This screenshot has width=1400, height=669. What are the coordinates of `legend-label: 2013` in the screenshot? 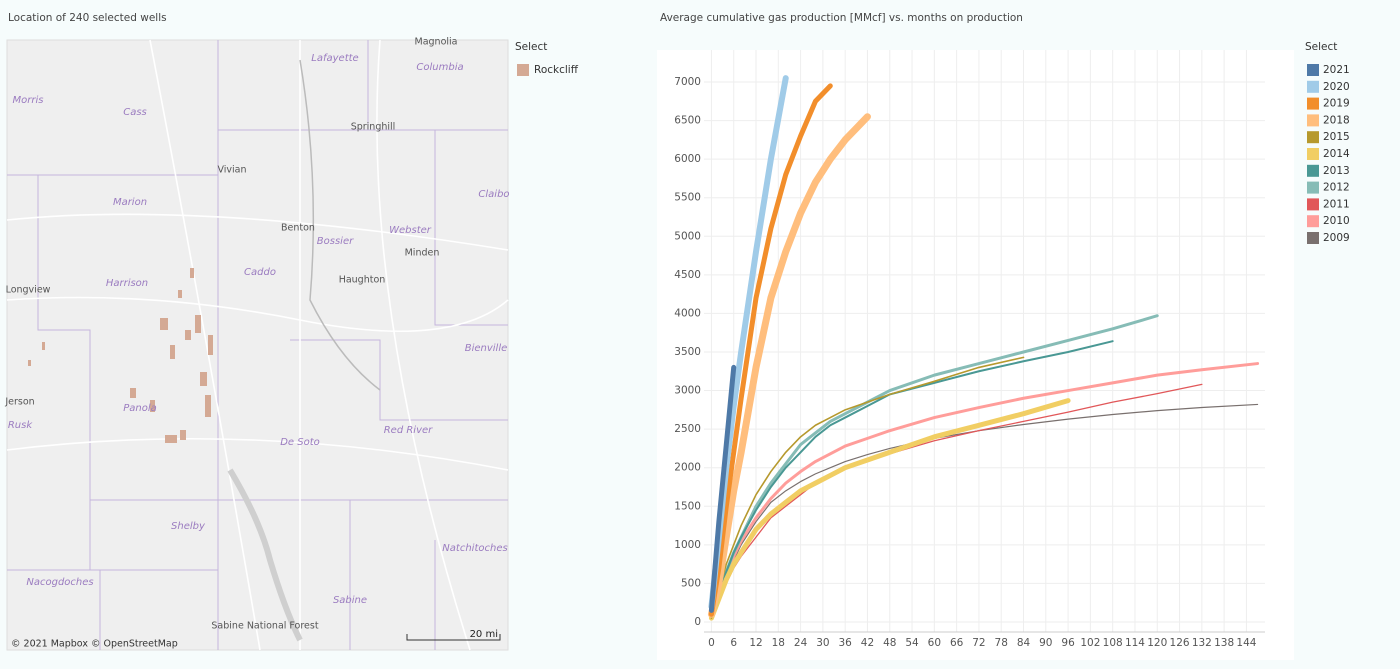 It's located at (1336, 171).